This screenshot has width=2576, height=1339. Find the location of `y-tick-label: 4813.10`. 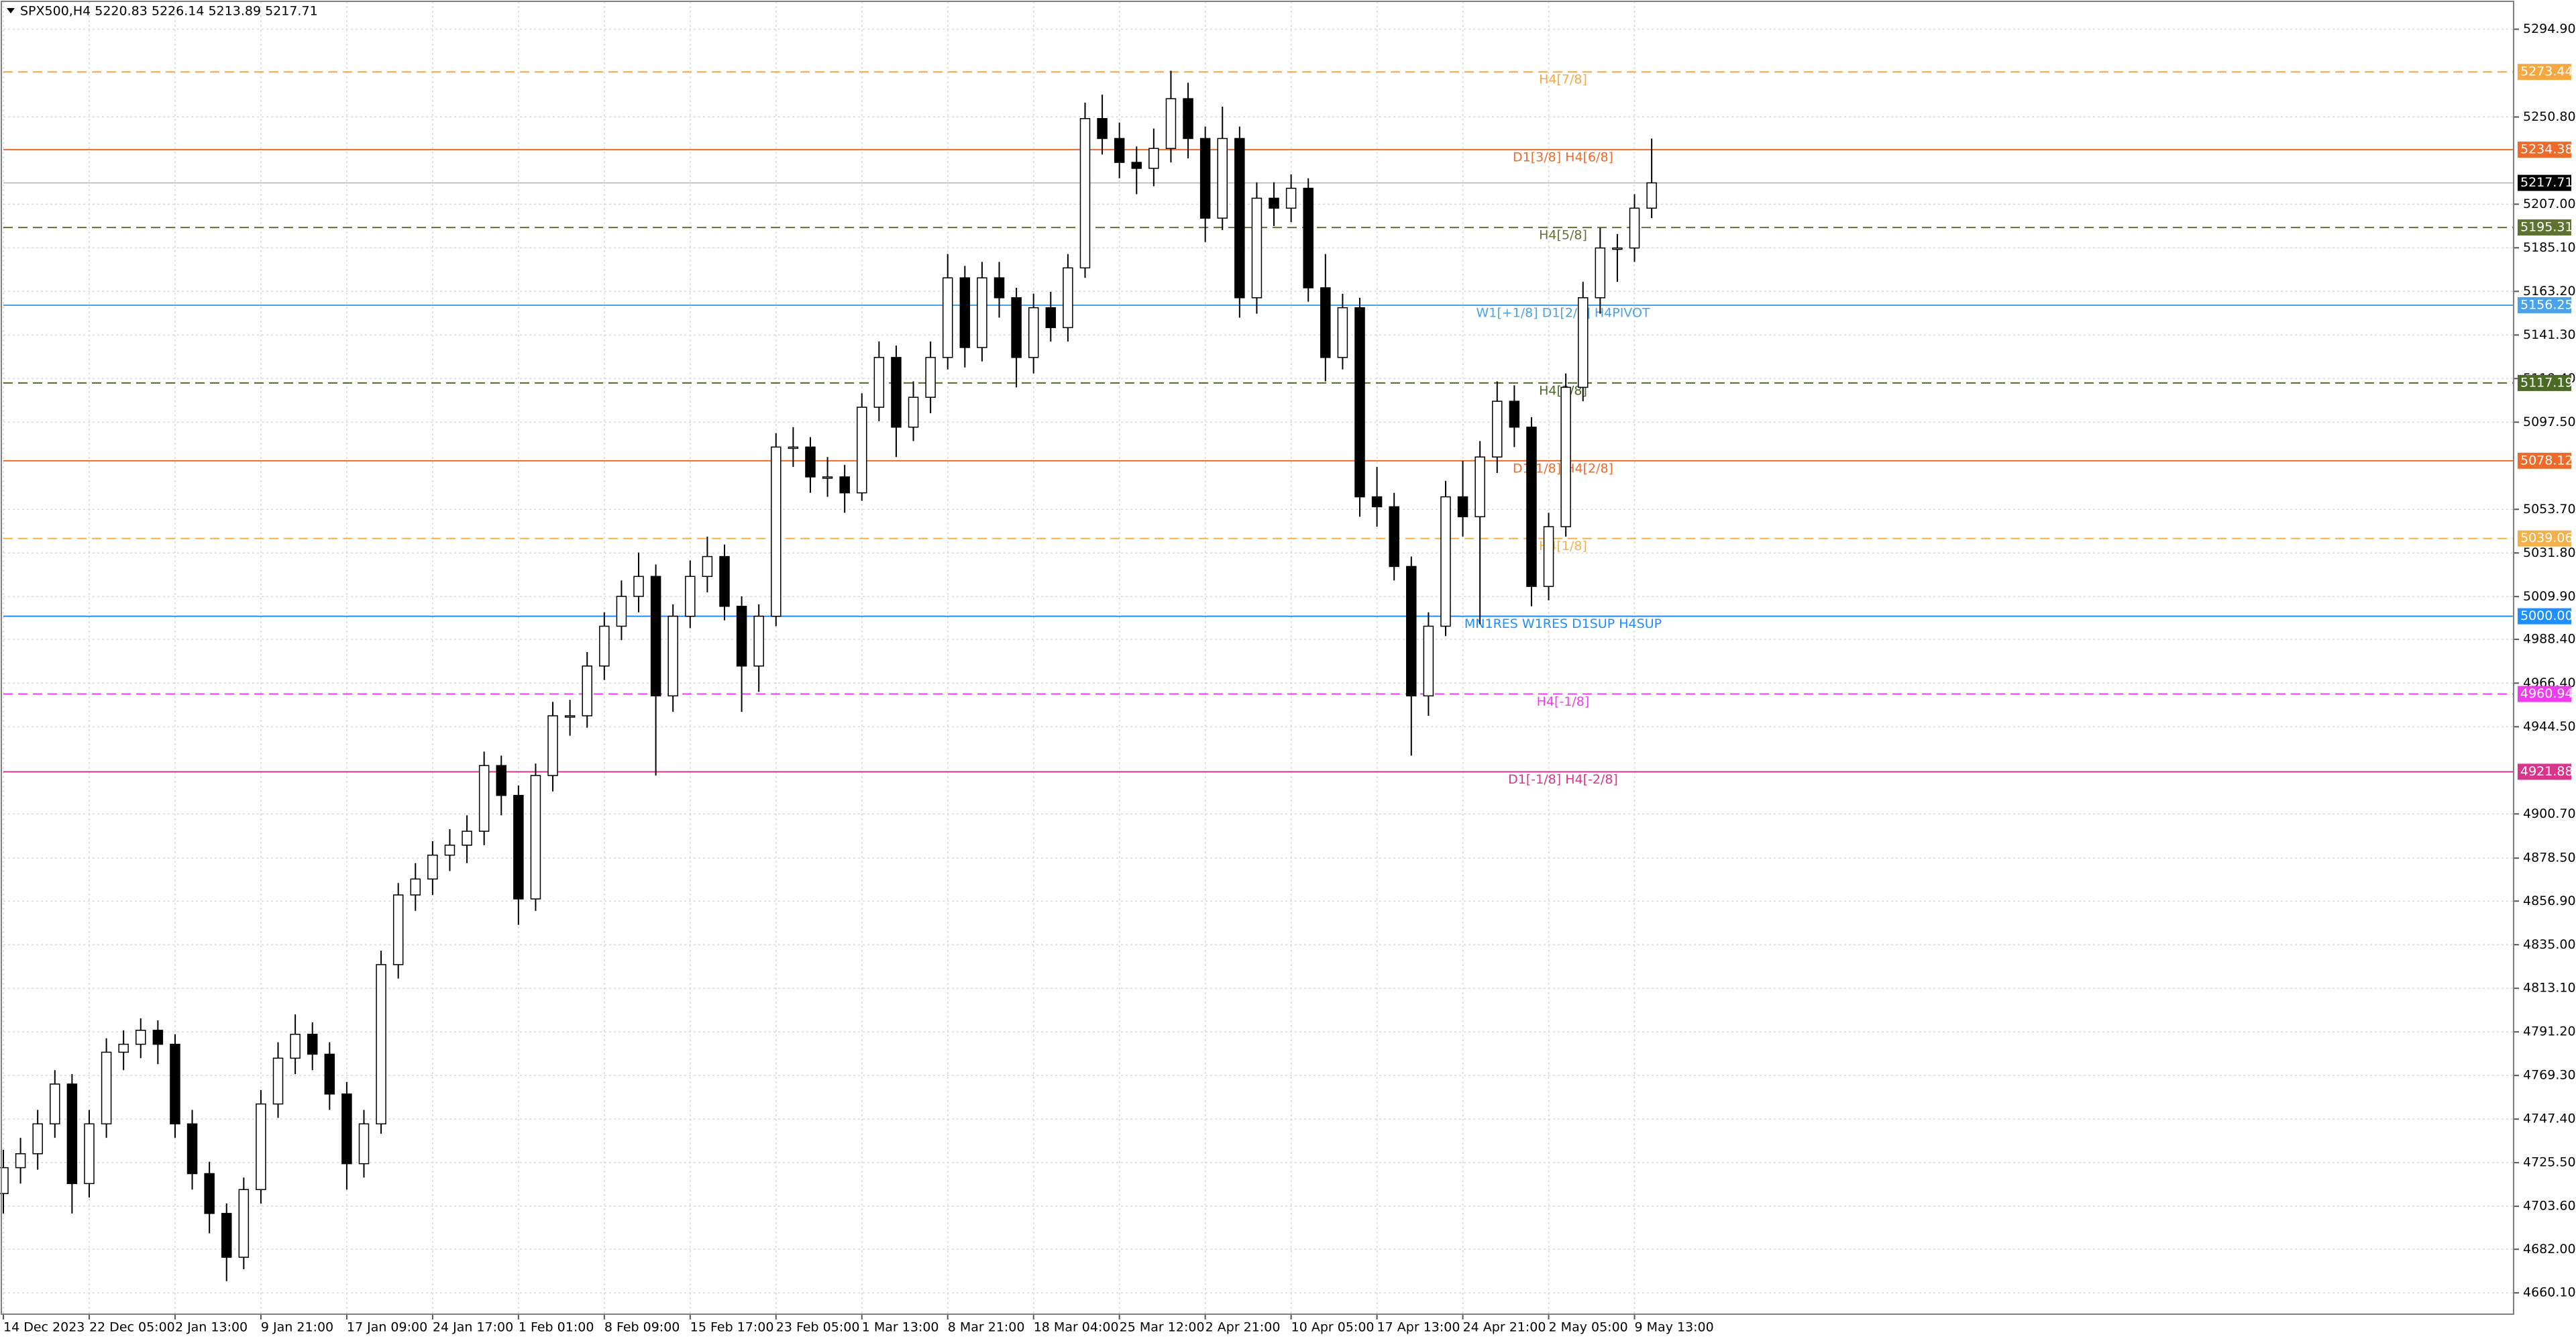

y-tick-label: 4813.10 is located at coordinates (2549, 988).